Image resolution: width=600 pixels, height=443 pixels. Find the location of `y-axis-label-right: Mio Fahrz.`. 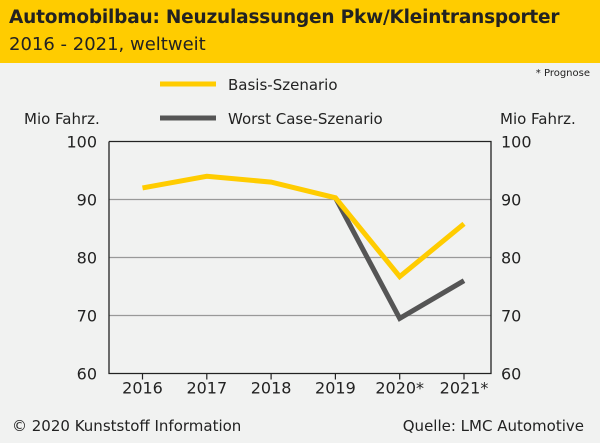

y-axis-label-right: Mio Fahrz. is located at coordinates (538, 119).